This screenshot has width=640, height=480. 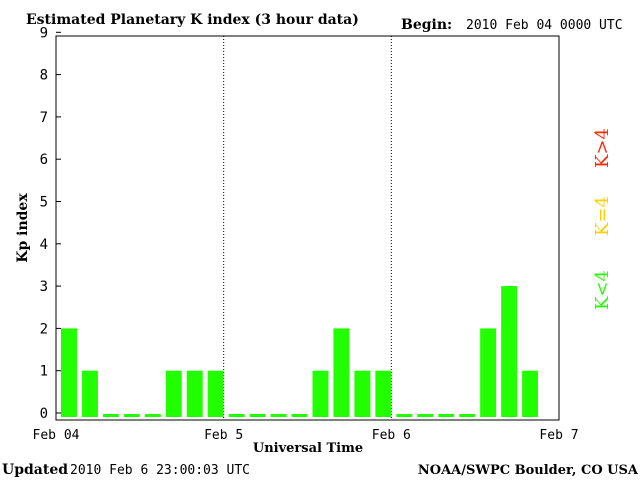 I want to click on begin-value: 2010 Feb 04 0000 UTC, so click(x=544, y=25).